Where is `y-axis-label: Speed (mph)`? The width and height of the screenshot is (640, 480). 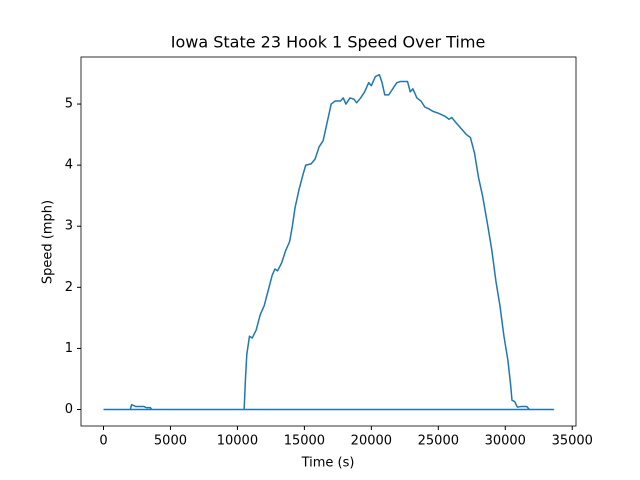
y-axis-label: Speed (mph) is located at coordinates (48, 242).